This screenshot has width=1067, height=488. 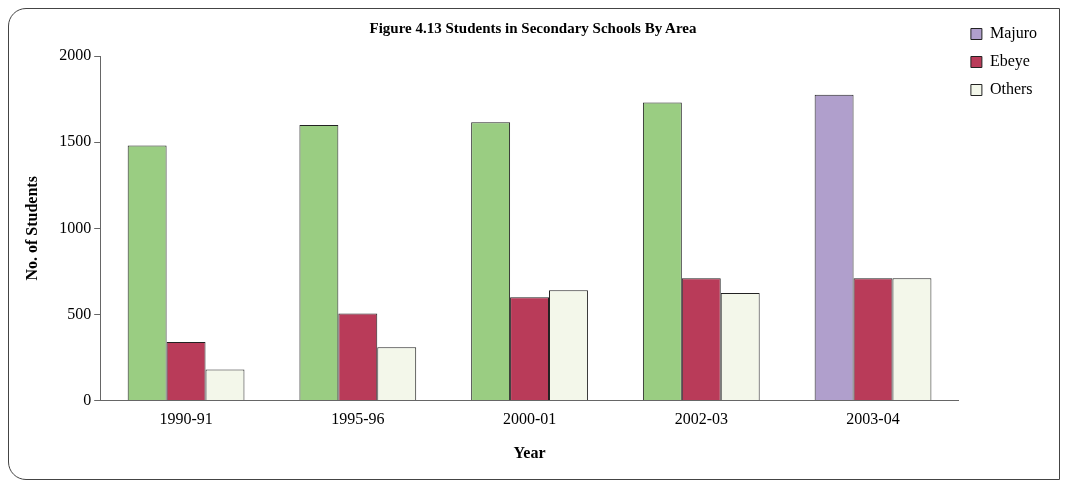 I want to click on legend-label: Others, so click(x=1011, y=89).